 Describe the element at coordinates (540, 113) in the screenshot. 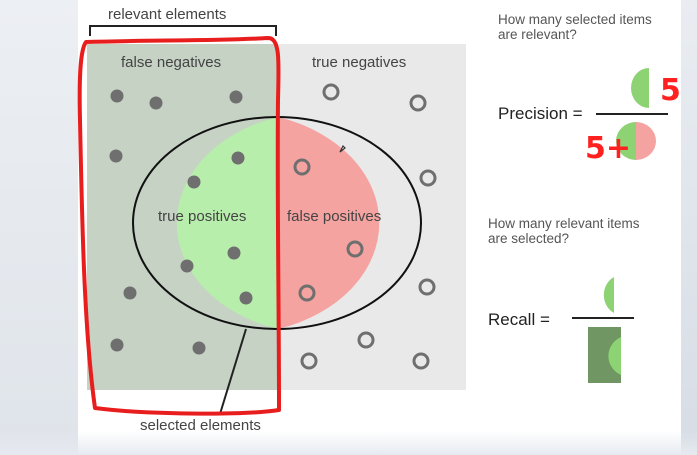

I see `precision-label: Precision =` at that location.